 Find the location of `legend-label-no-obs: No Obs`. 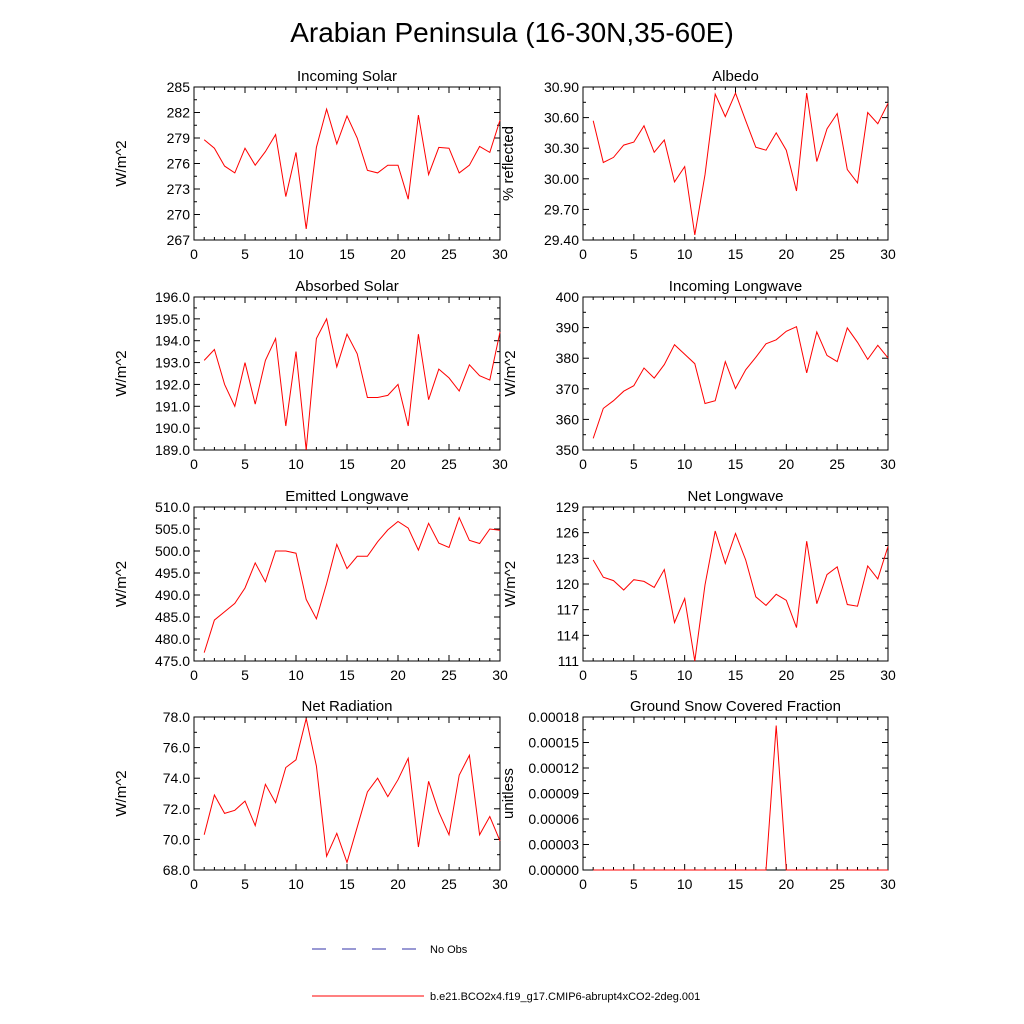

legend-label-no-obs: No Obs is located at coordinates (449, 950).